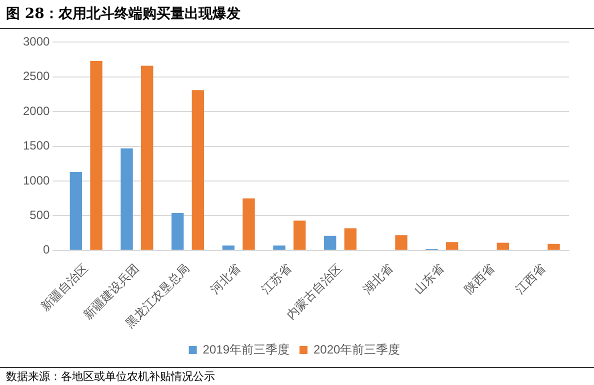 This screenshot has height=385, width=594. Describe the element at coordinates (357, 349) in the screenshot. I see `legend-label: 2020年前三季度` at that location.